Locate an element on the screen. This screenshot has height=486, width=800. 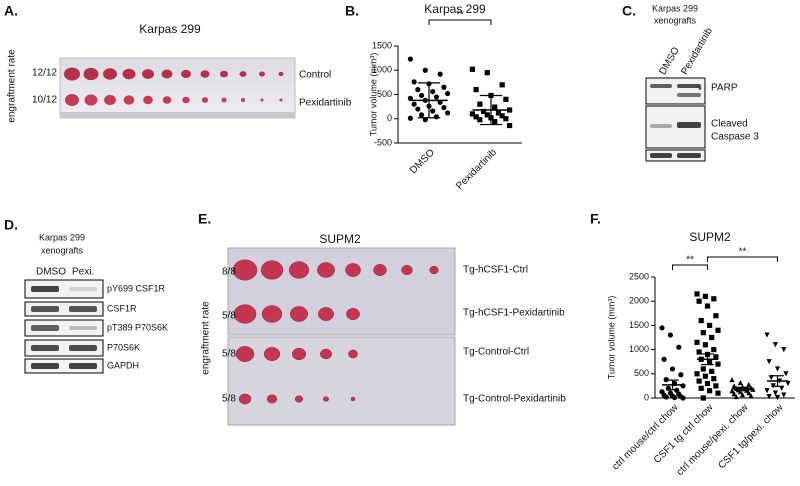
band-label: * is located at coordinates (700, 91).